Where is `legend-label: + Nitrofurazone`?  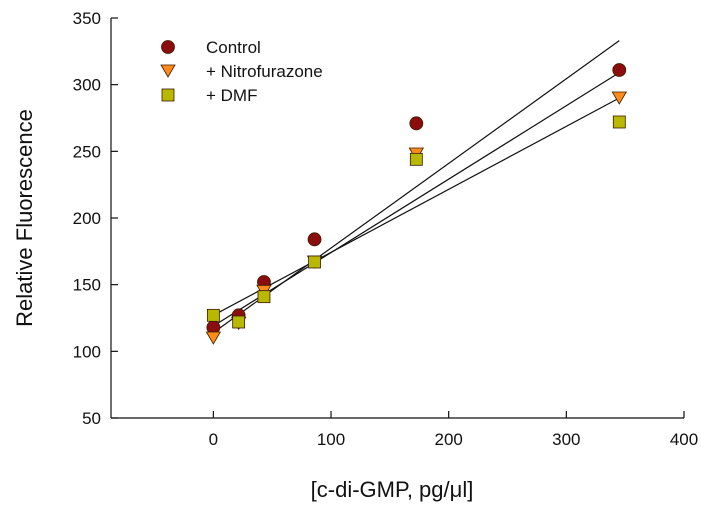 legend-label: + Nitrofurazone is located at coordinates (264, 71).